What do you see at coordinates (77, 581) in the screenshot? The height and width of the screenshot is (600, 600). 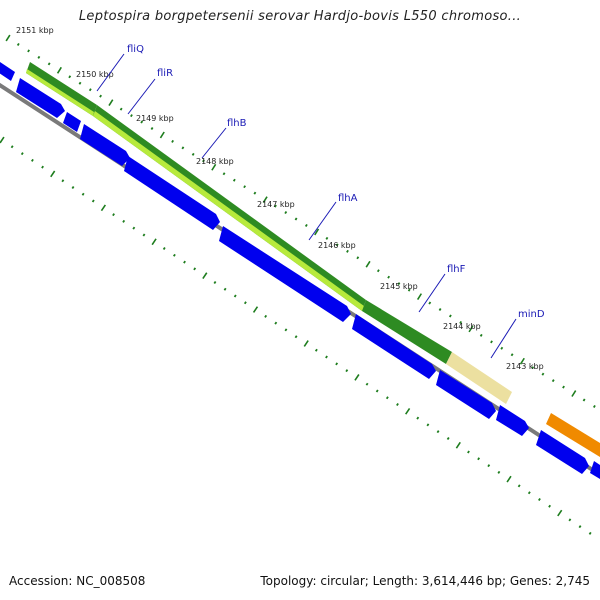 I see `accession-text: Accession: NC_008508` at bounding box center [77, 581].